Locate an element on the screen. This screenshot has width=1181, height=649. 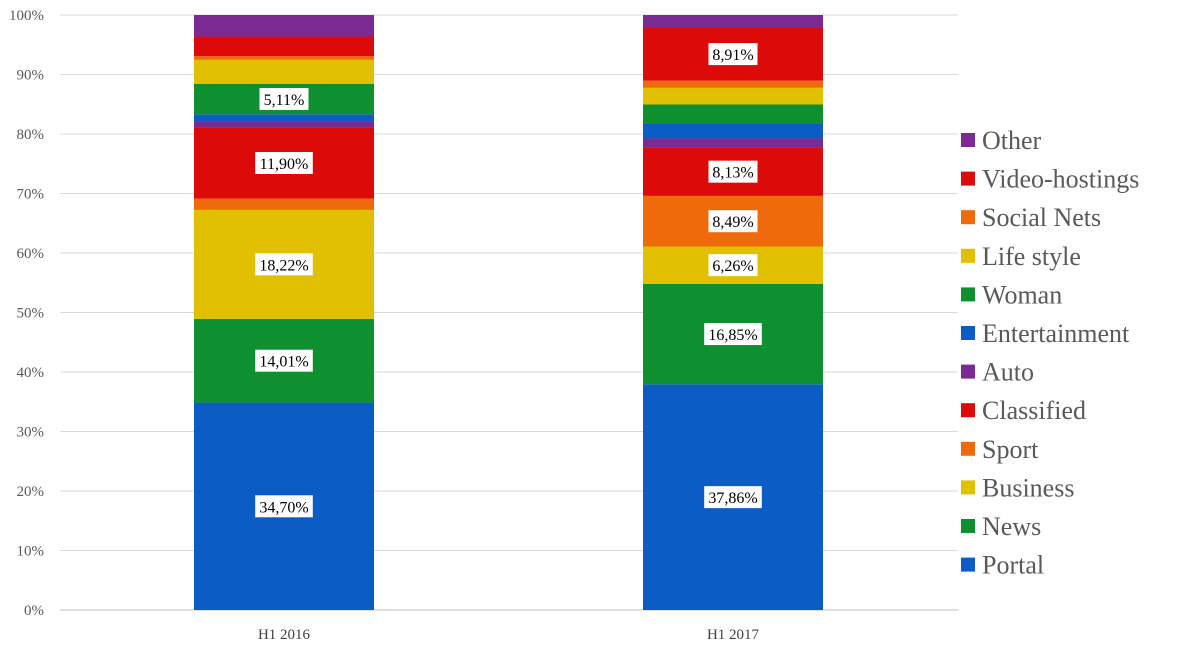
data-label: 34,70% is located at coordinates (283, 507).